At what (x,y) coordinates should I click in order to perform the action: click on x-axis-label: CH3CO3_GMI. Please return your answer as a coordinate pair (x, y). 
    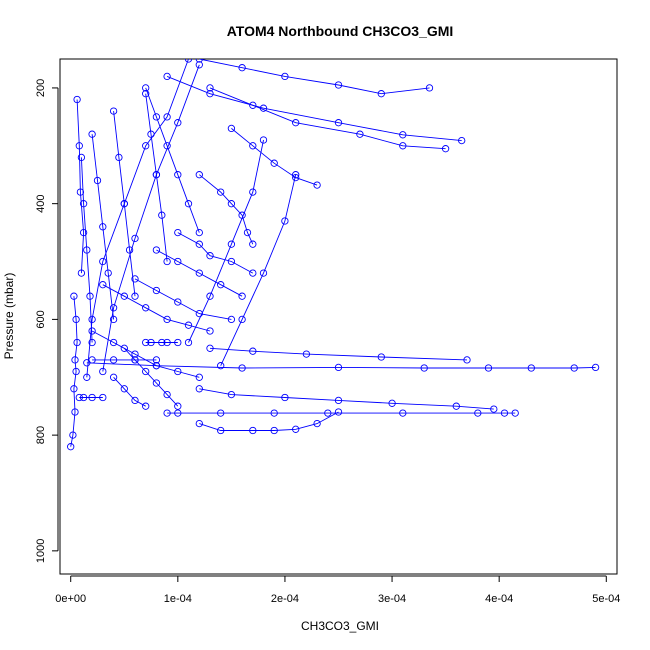
    Looking at the image, I should click on (340, 626).